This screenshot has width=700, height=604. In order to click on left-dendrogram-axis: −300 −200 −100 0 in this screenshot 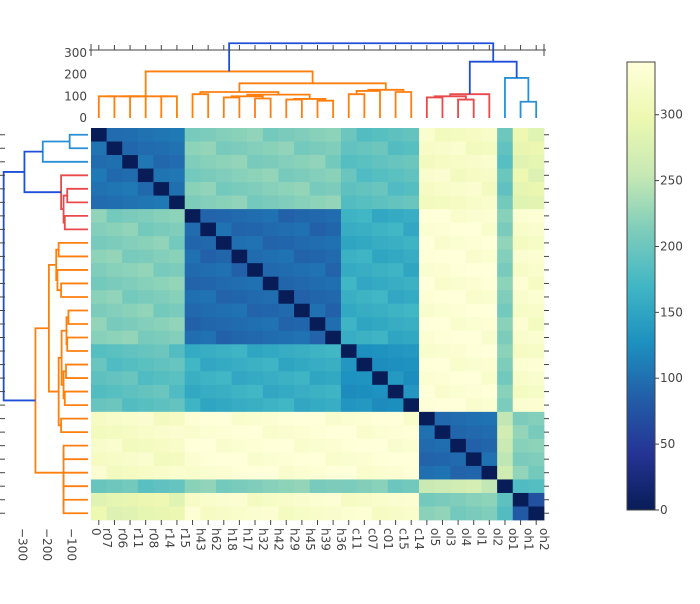, I will do `click(51, 347)`.